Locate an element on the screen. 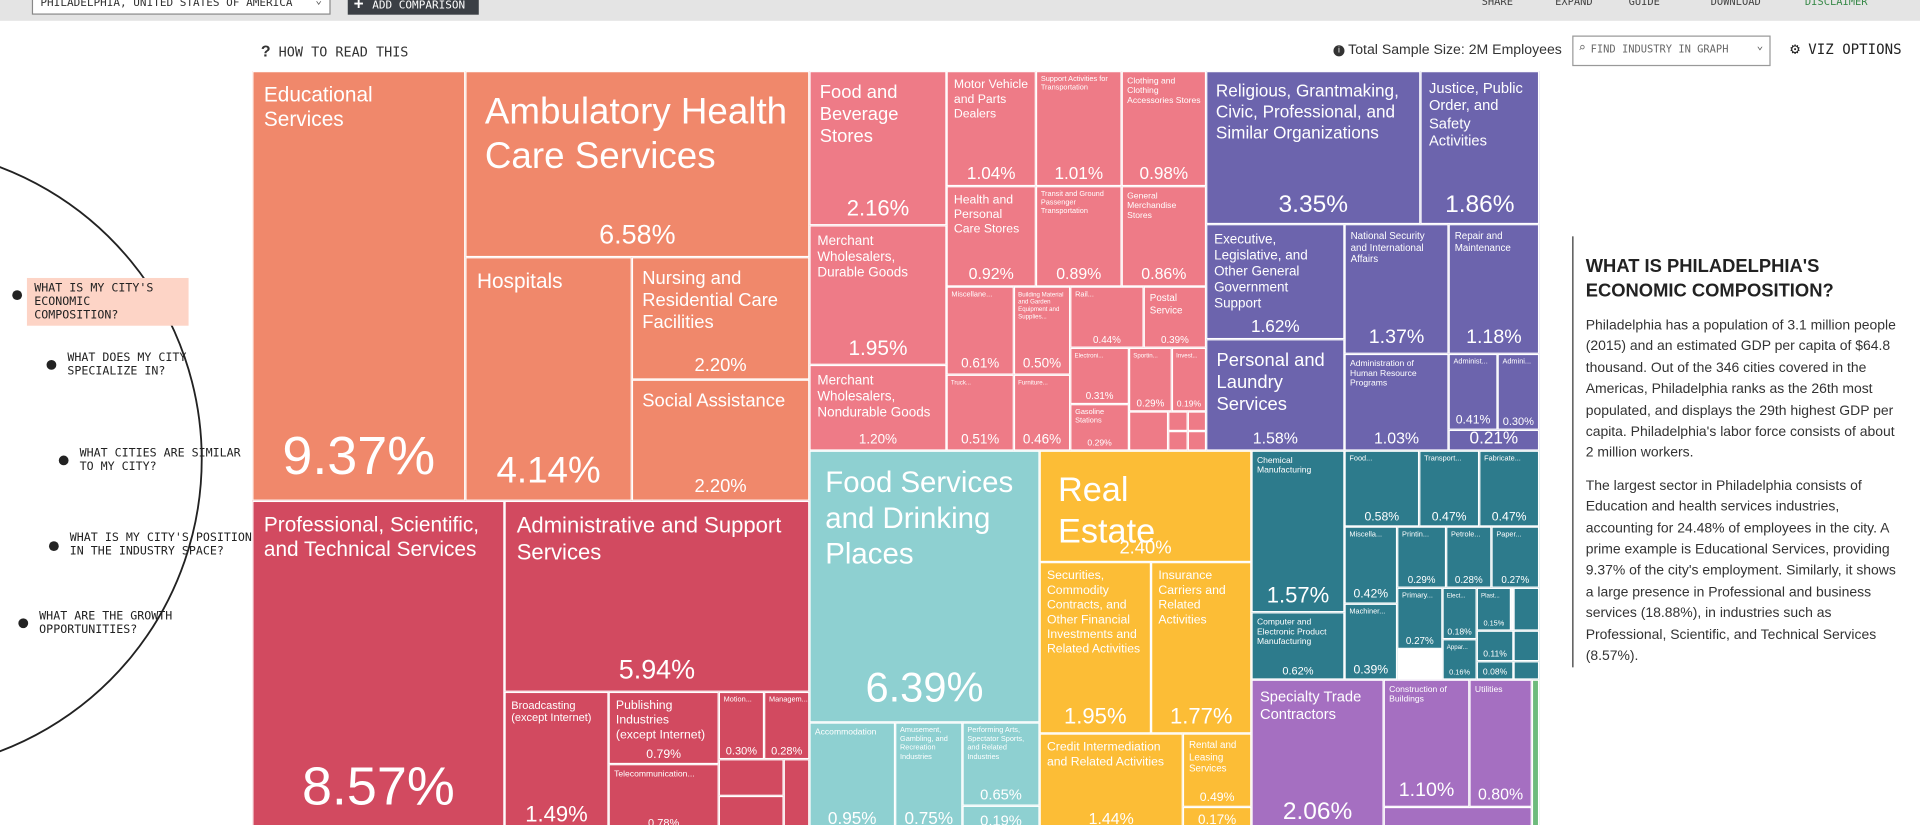  treemap-tile: Elect... 0.18% is located at coordinates (1459, 613).